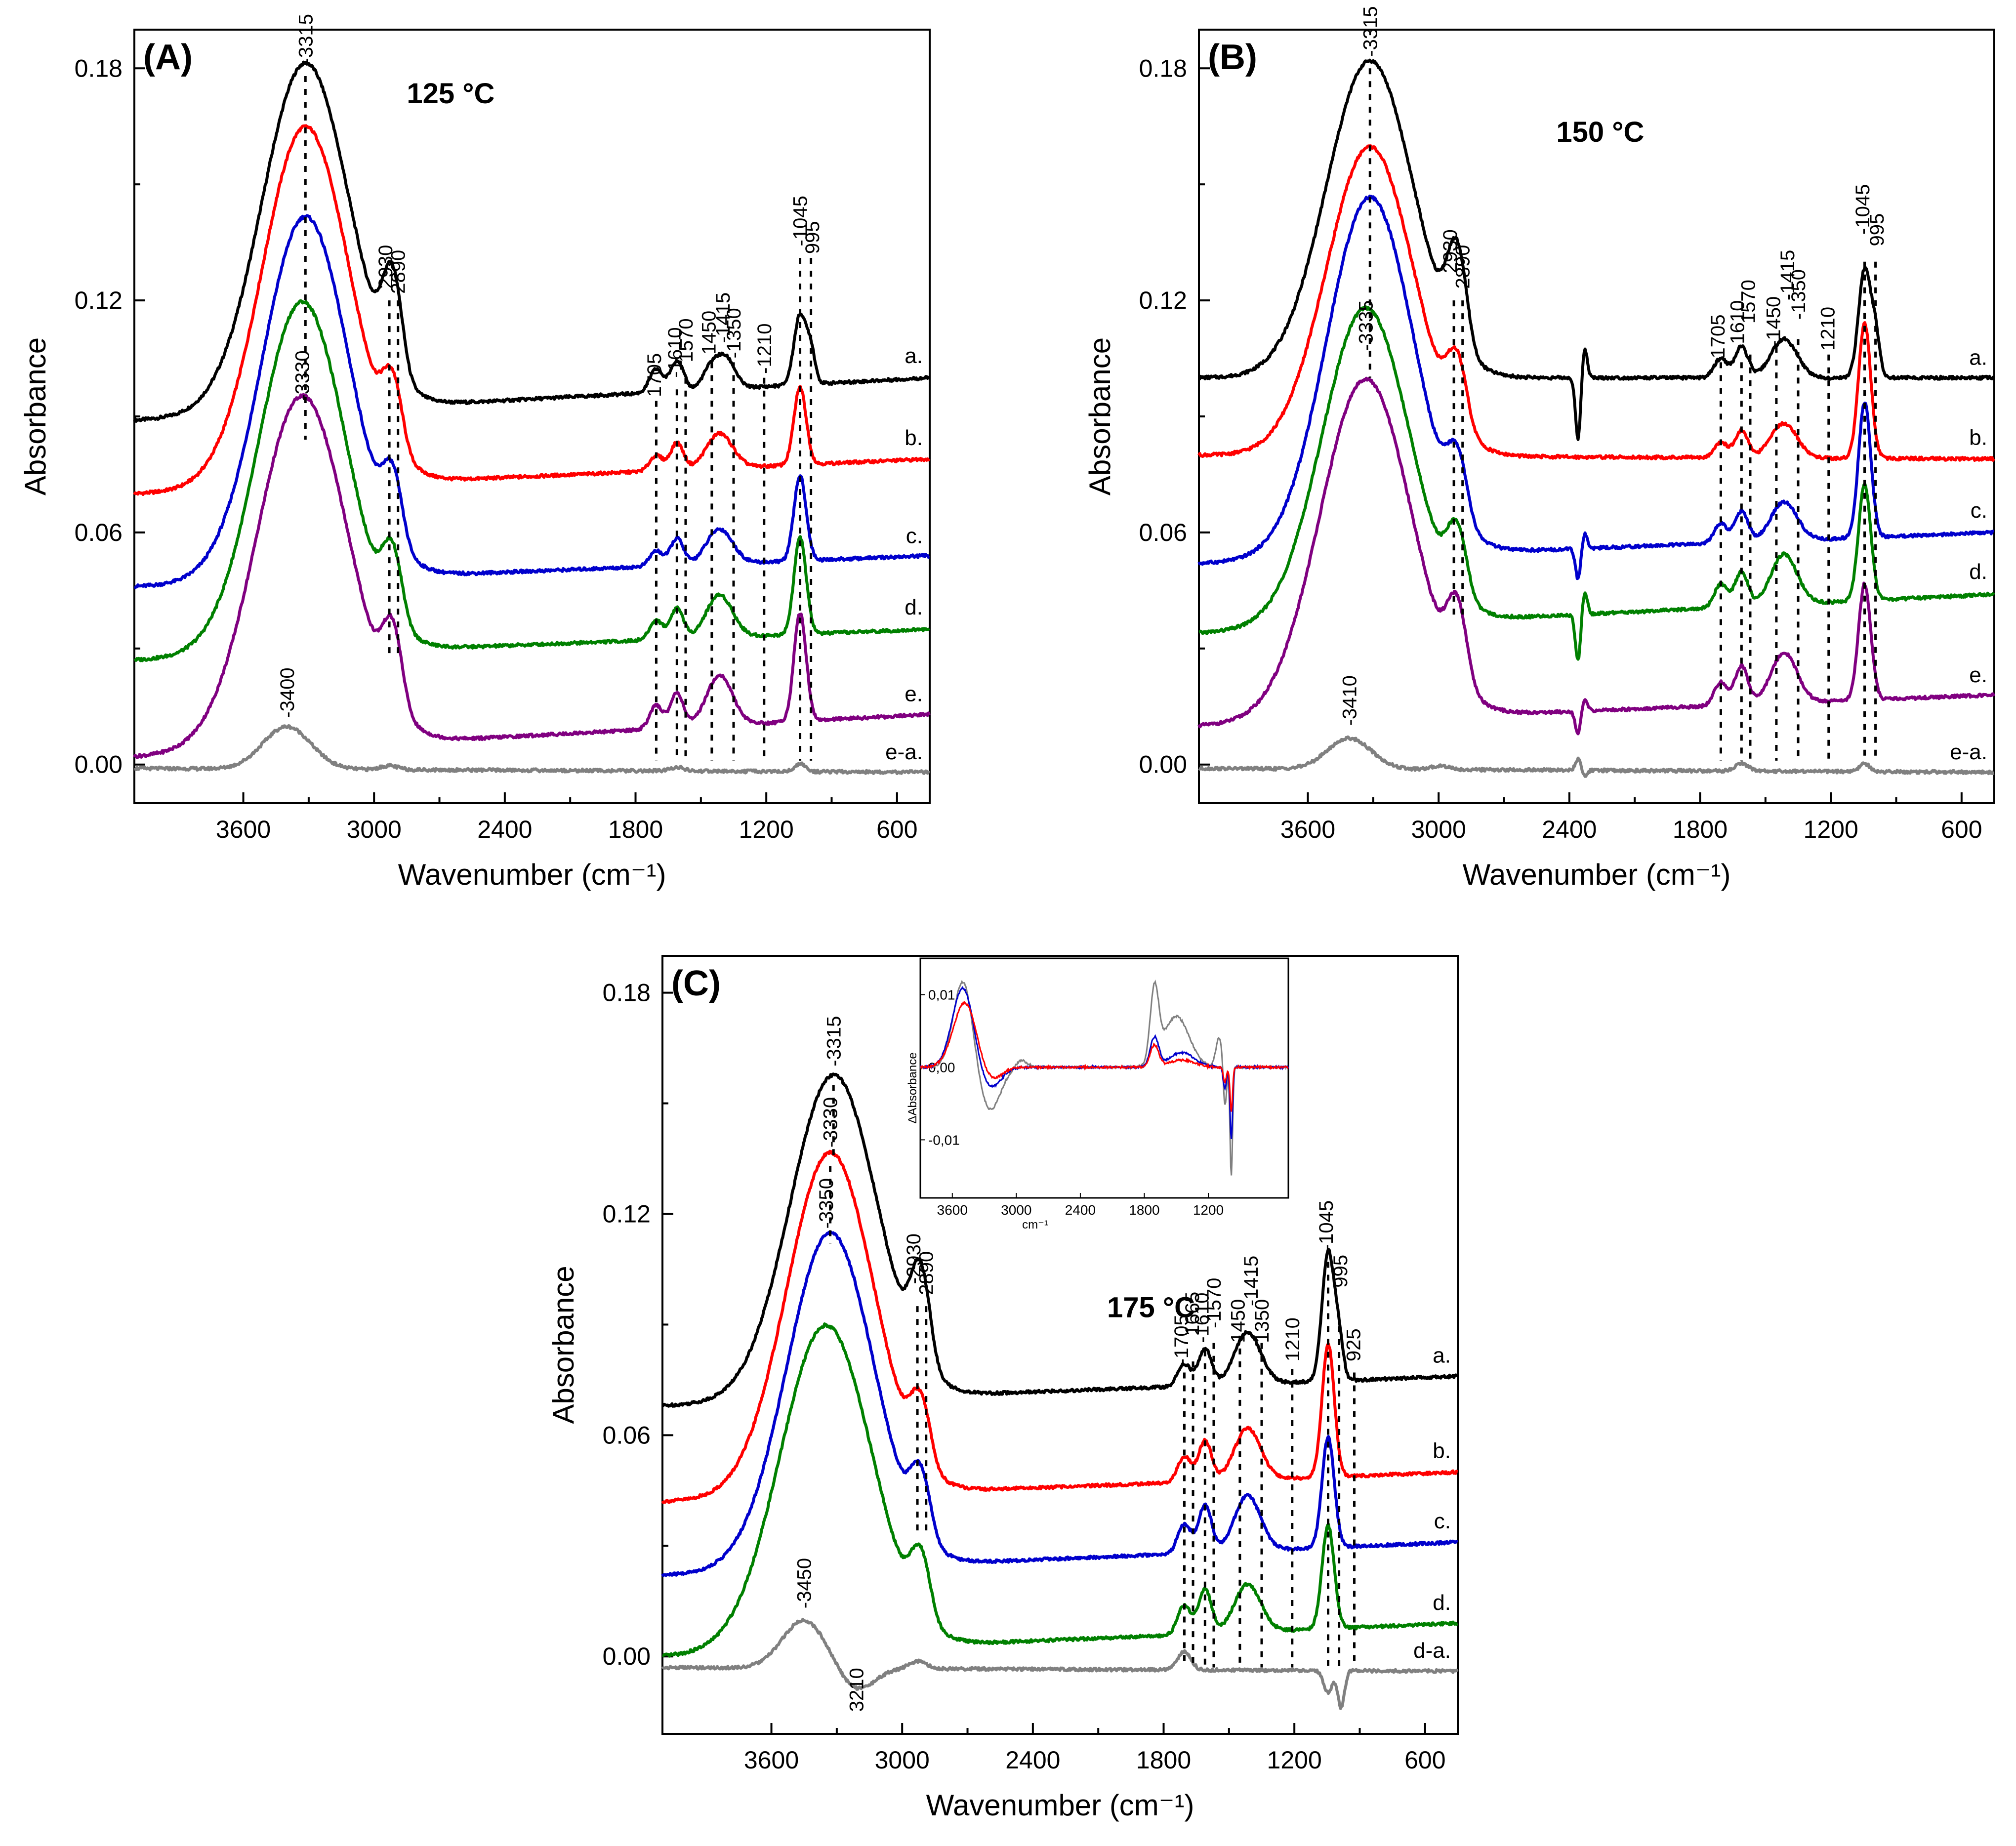 Image resolution: width=2016 pixels, height=1846 pixels. I want to click on inset-x-axis-title: cm⁻¹, so click(1035, 1224).